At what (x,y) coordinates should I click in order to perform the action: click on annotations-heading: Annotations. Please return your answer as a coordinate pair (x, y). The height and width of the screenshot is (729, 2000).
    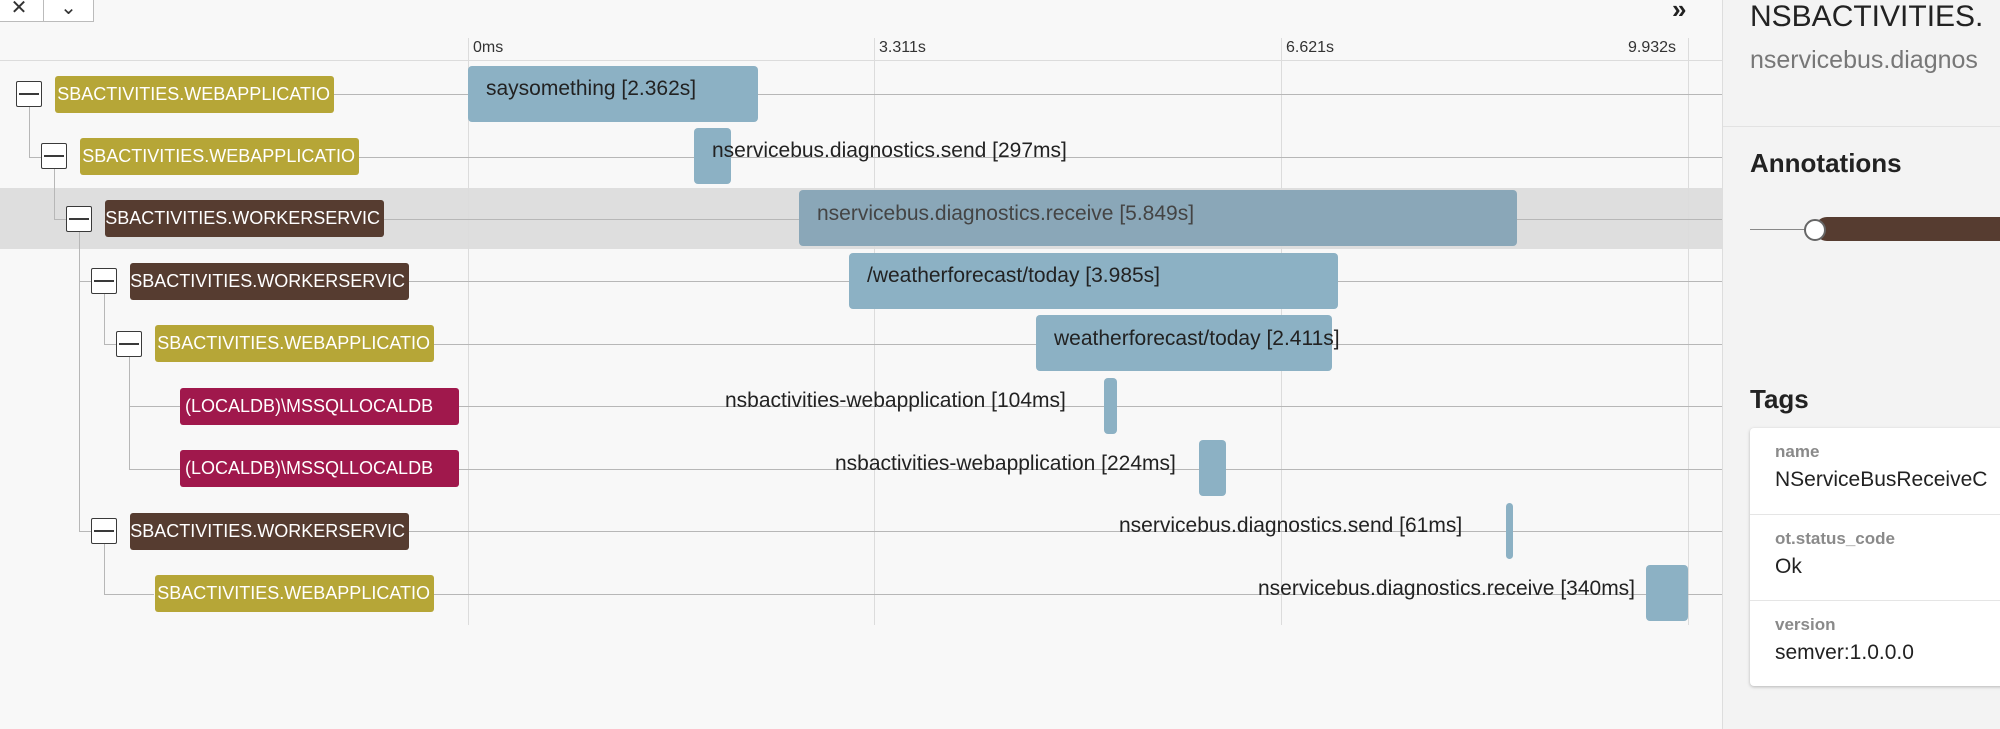
    Looking at the image, I should click on (1826, 163).